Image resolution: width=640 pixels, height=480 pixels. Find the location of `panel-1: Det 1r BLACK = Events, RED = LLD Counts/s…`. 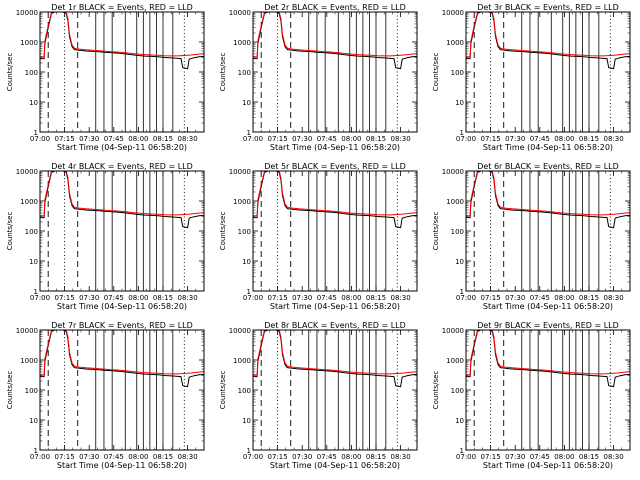

panel-1: Det 1r BLACK = Events, RED = LLD Counts/s… is located at coordinates (105, 77).